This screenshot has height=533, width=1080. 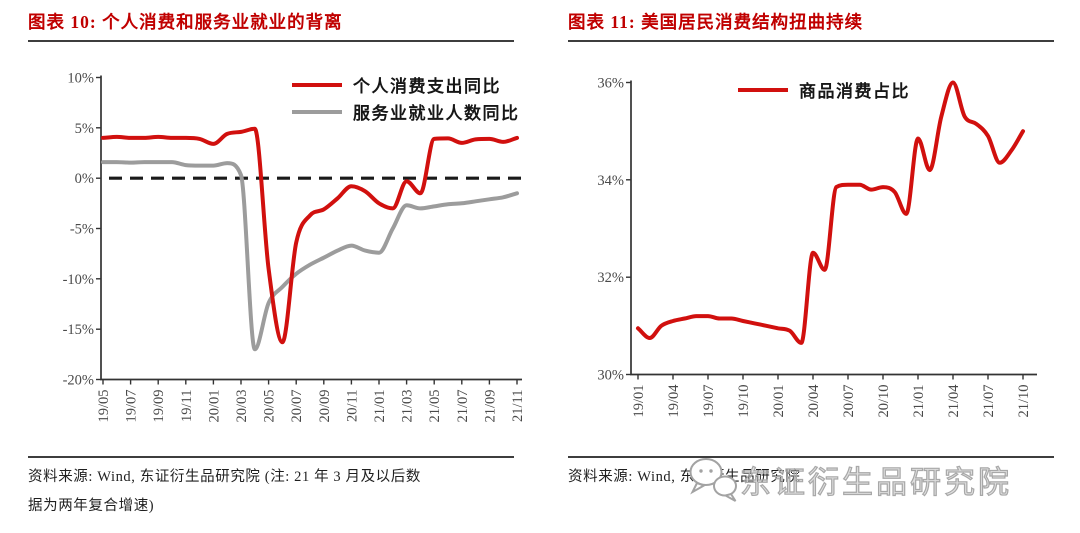 What do you see at coordinates (436, 113) in the screenshot?
I see `legend-label-services-employment: 服务业就业人数同比` at bounding box center [436, 113].